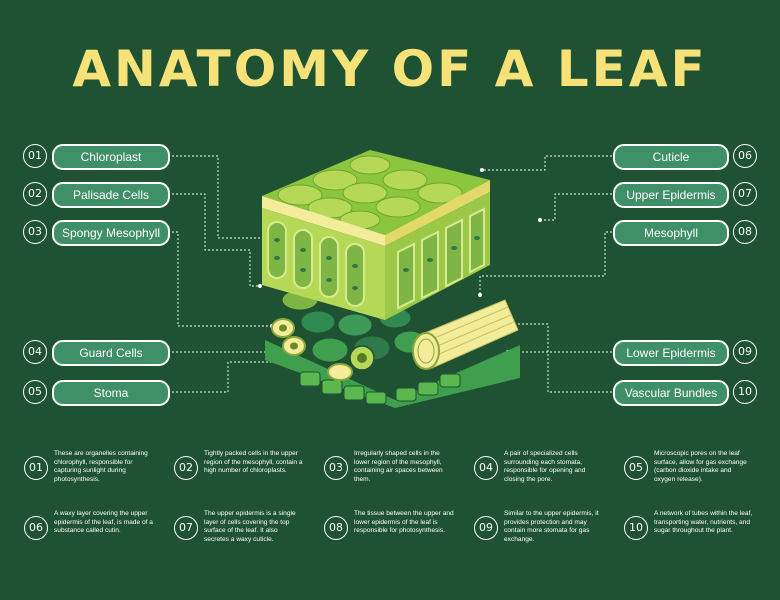 Image resolution: width=780 pixels, height=600 pixels. Describe the element at coordinates (336, 528) in the screenshot. I see `desc-number-08: 08` at that location.